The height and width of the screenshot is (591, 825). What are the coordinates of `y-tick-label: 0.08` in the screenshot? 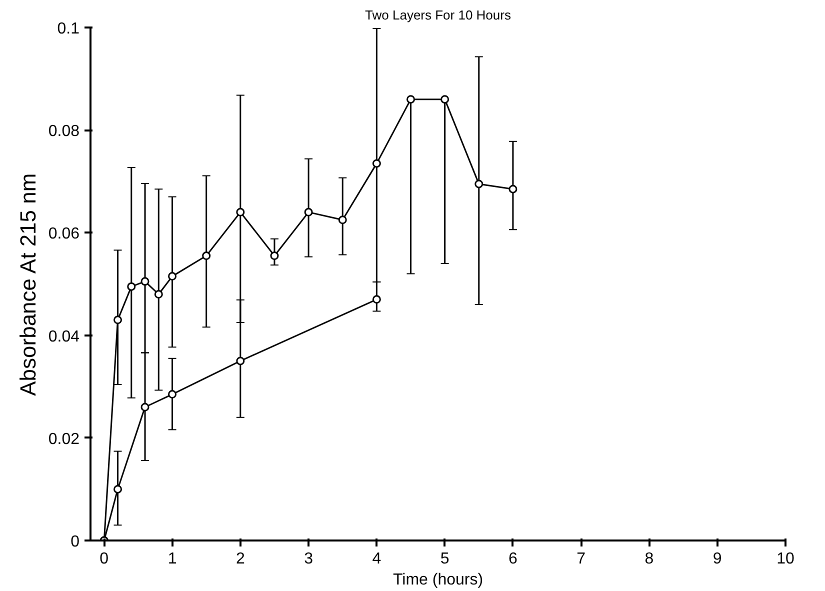 It's located at (64, 131).